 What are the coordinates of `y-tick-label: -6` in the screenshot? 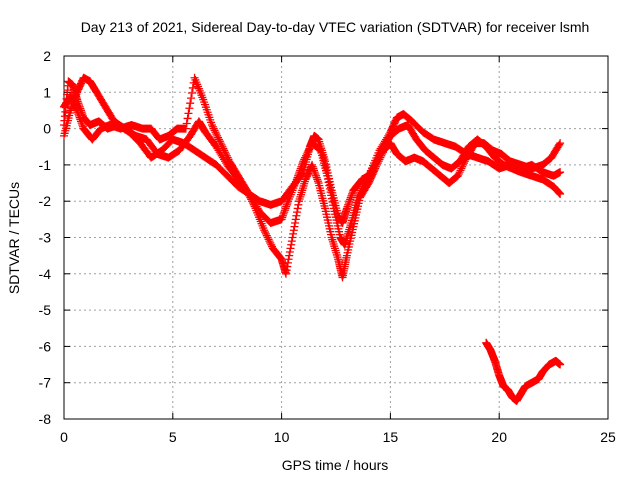 It's located at (45, 346).